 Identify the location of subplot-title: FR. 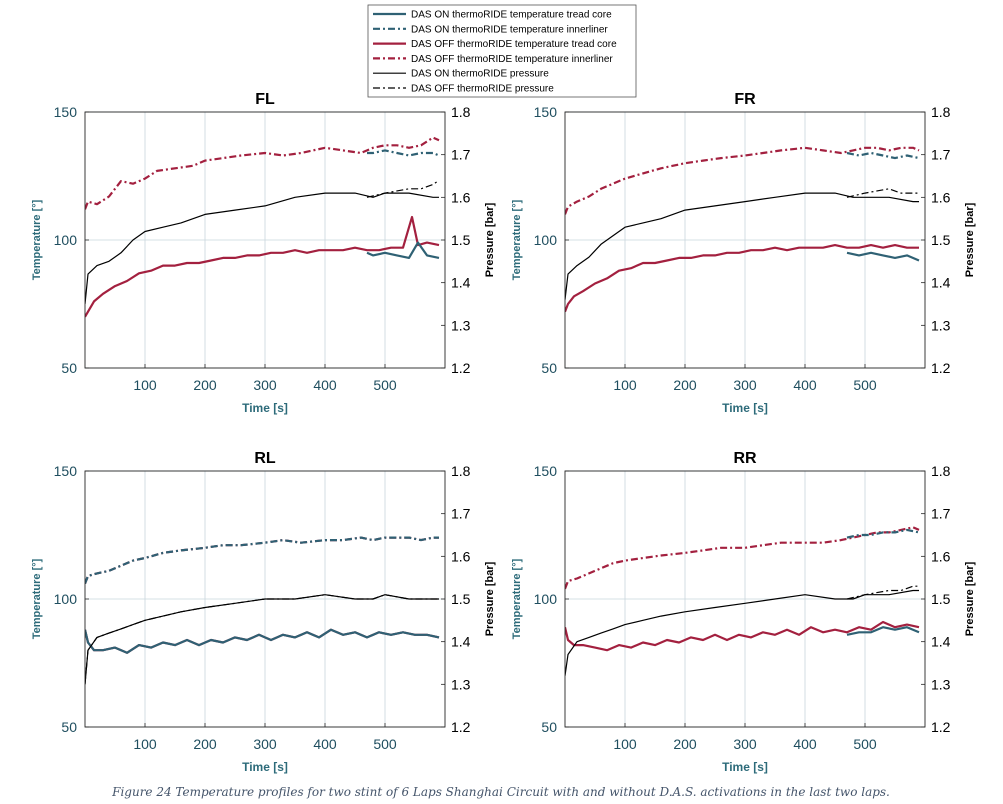
(745, 99).